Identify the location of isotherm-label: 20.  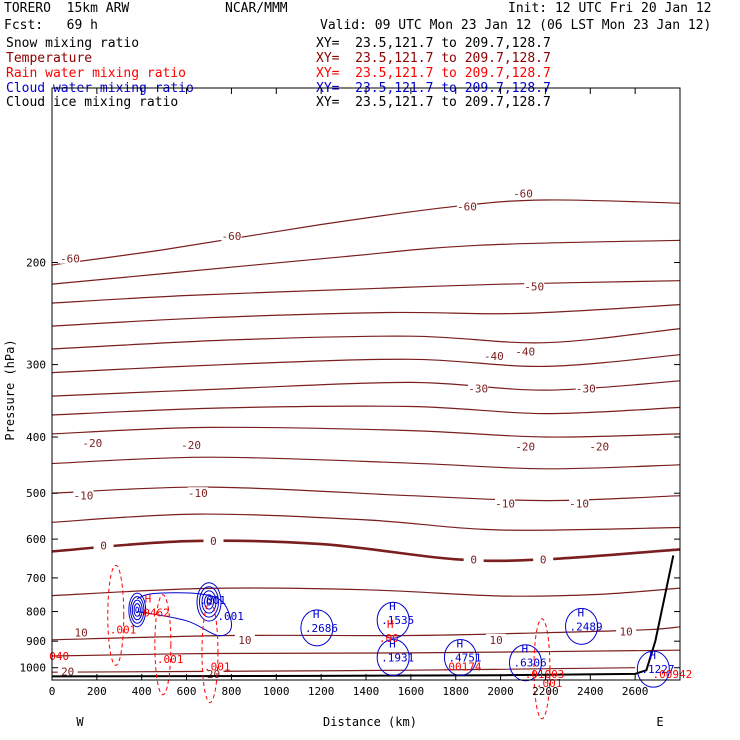
(67, 671).